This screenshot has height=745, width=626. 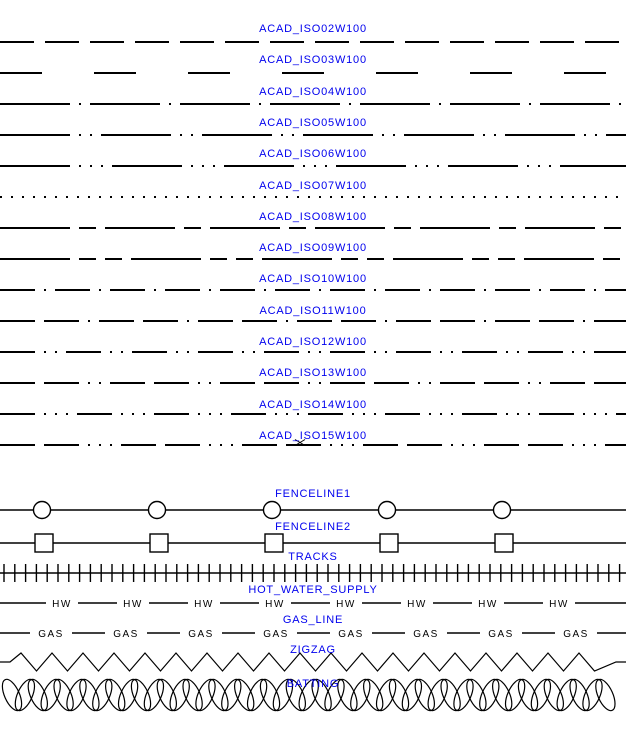 What do you see at coordinates (313, 73) in the screenshot?
I see `linetype-sample-acad-iso03w100` at bounding box center [313, 73].